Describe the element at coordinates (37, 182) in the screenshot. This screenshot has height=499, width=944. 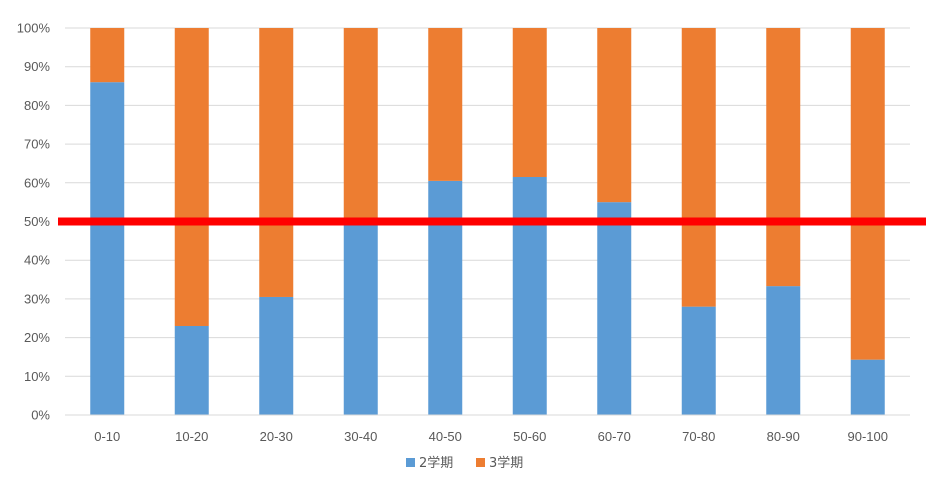
I see `y-tick-label: 60%` at that location.